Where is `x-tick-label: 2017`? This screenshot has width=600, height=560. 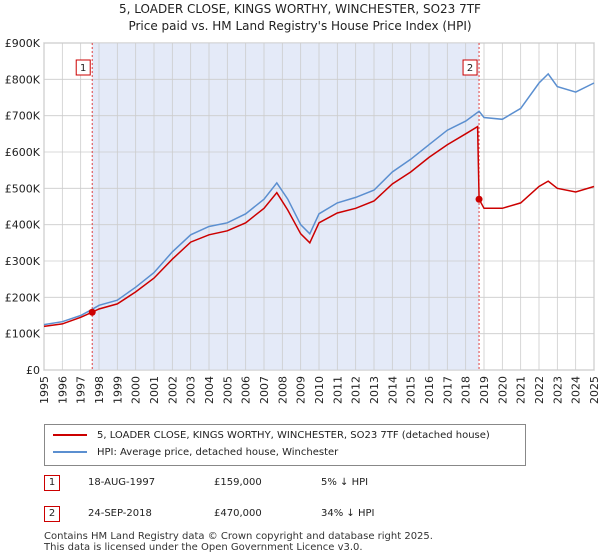
x-tick-label: 2017 is located at coordinates (447, 390).